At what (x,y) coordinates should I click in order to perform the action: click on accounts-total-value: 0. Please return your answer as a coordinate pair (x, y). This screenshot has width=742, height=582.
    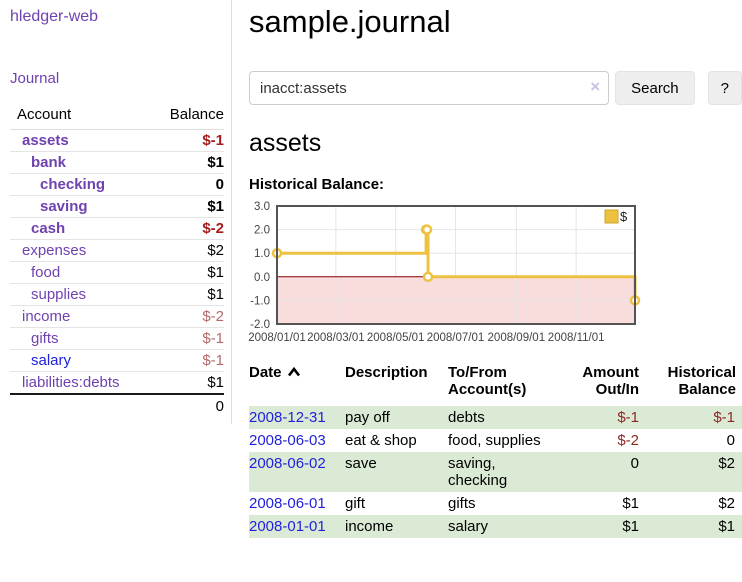
    Looking at the image, I should click on (117, 405).